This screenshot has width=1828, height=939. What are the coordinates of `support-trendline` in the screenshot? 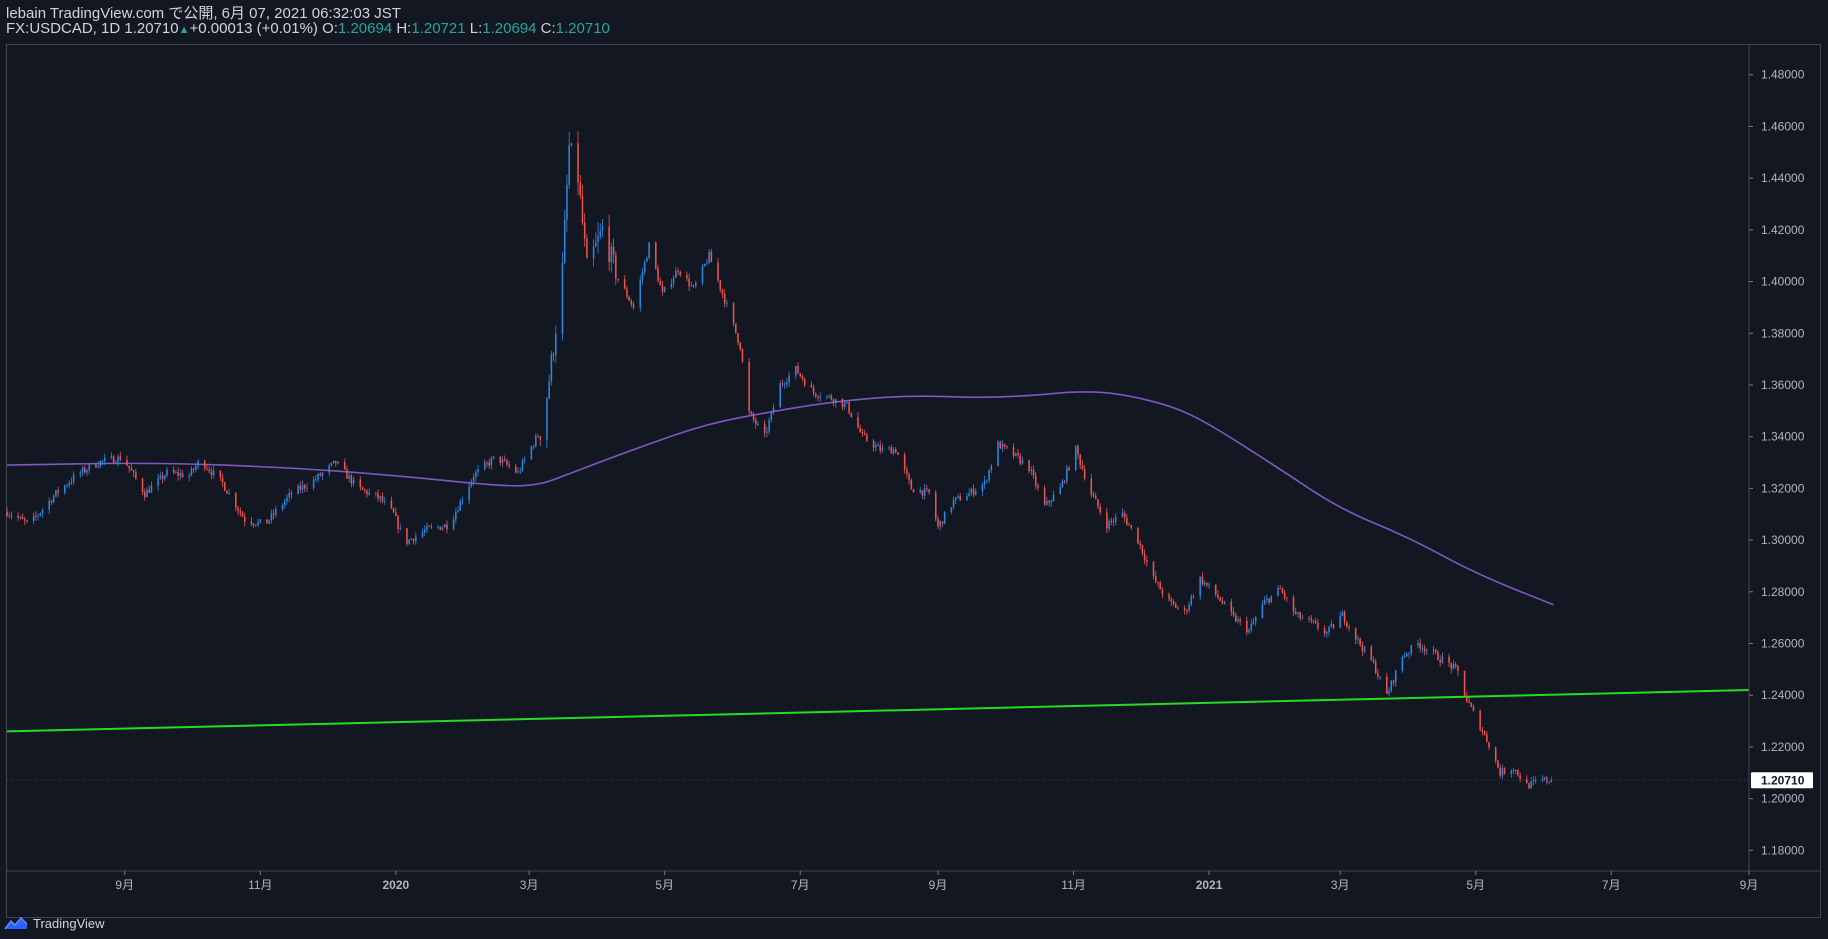 It's located at (878, 711).